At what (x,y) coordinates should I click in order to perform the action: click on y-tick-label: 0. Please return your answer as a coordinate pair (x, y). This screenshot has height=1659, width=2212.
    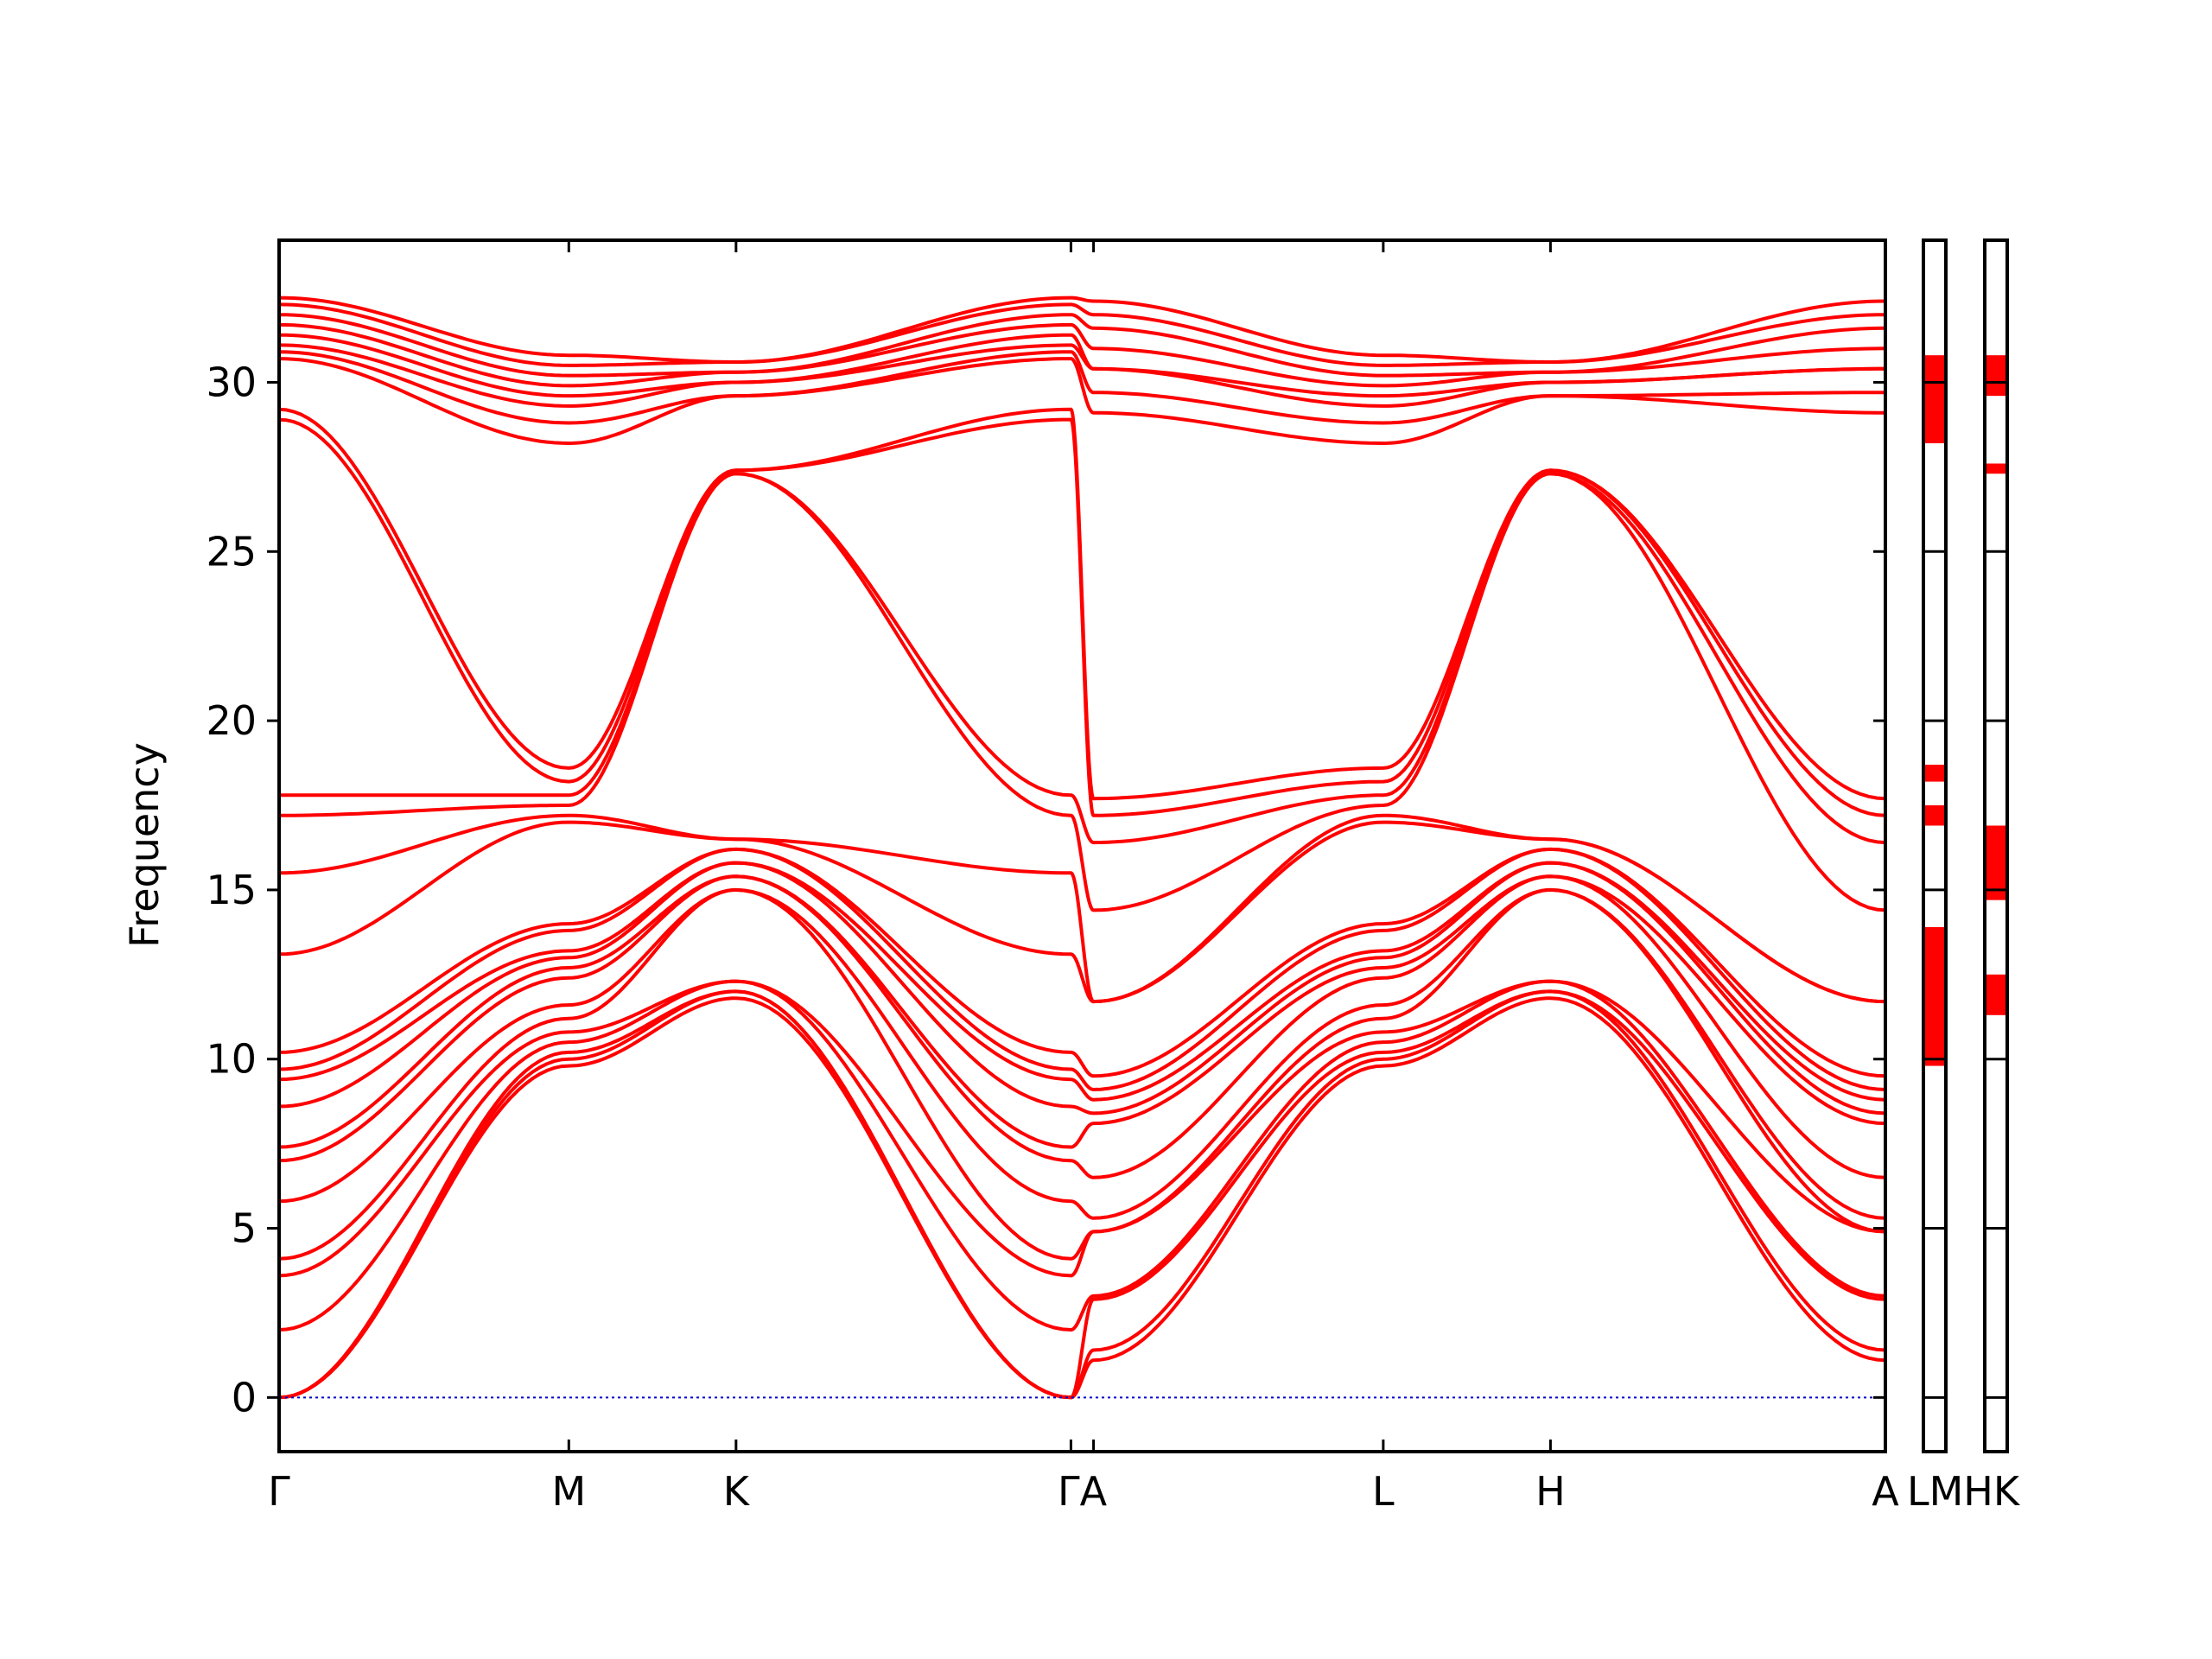
    Looking at the image, I should click on (244, 1397).